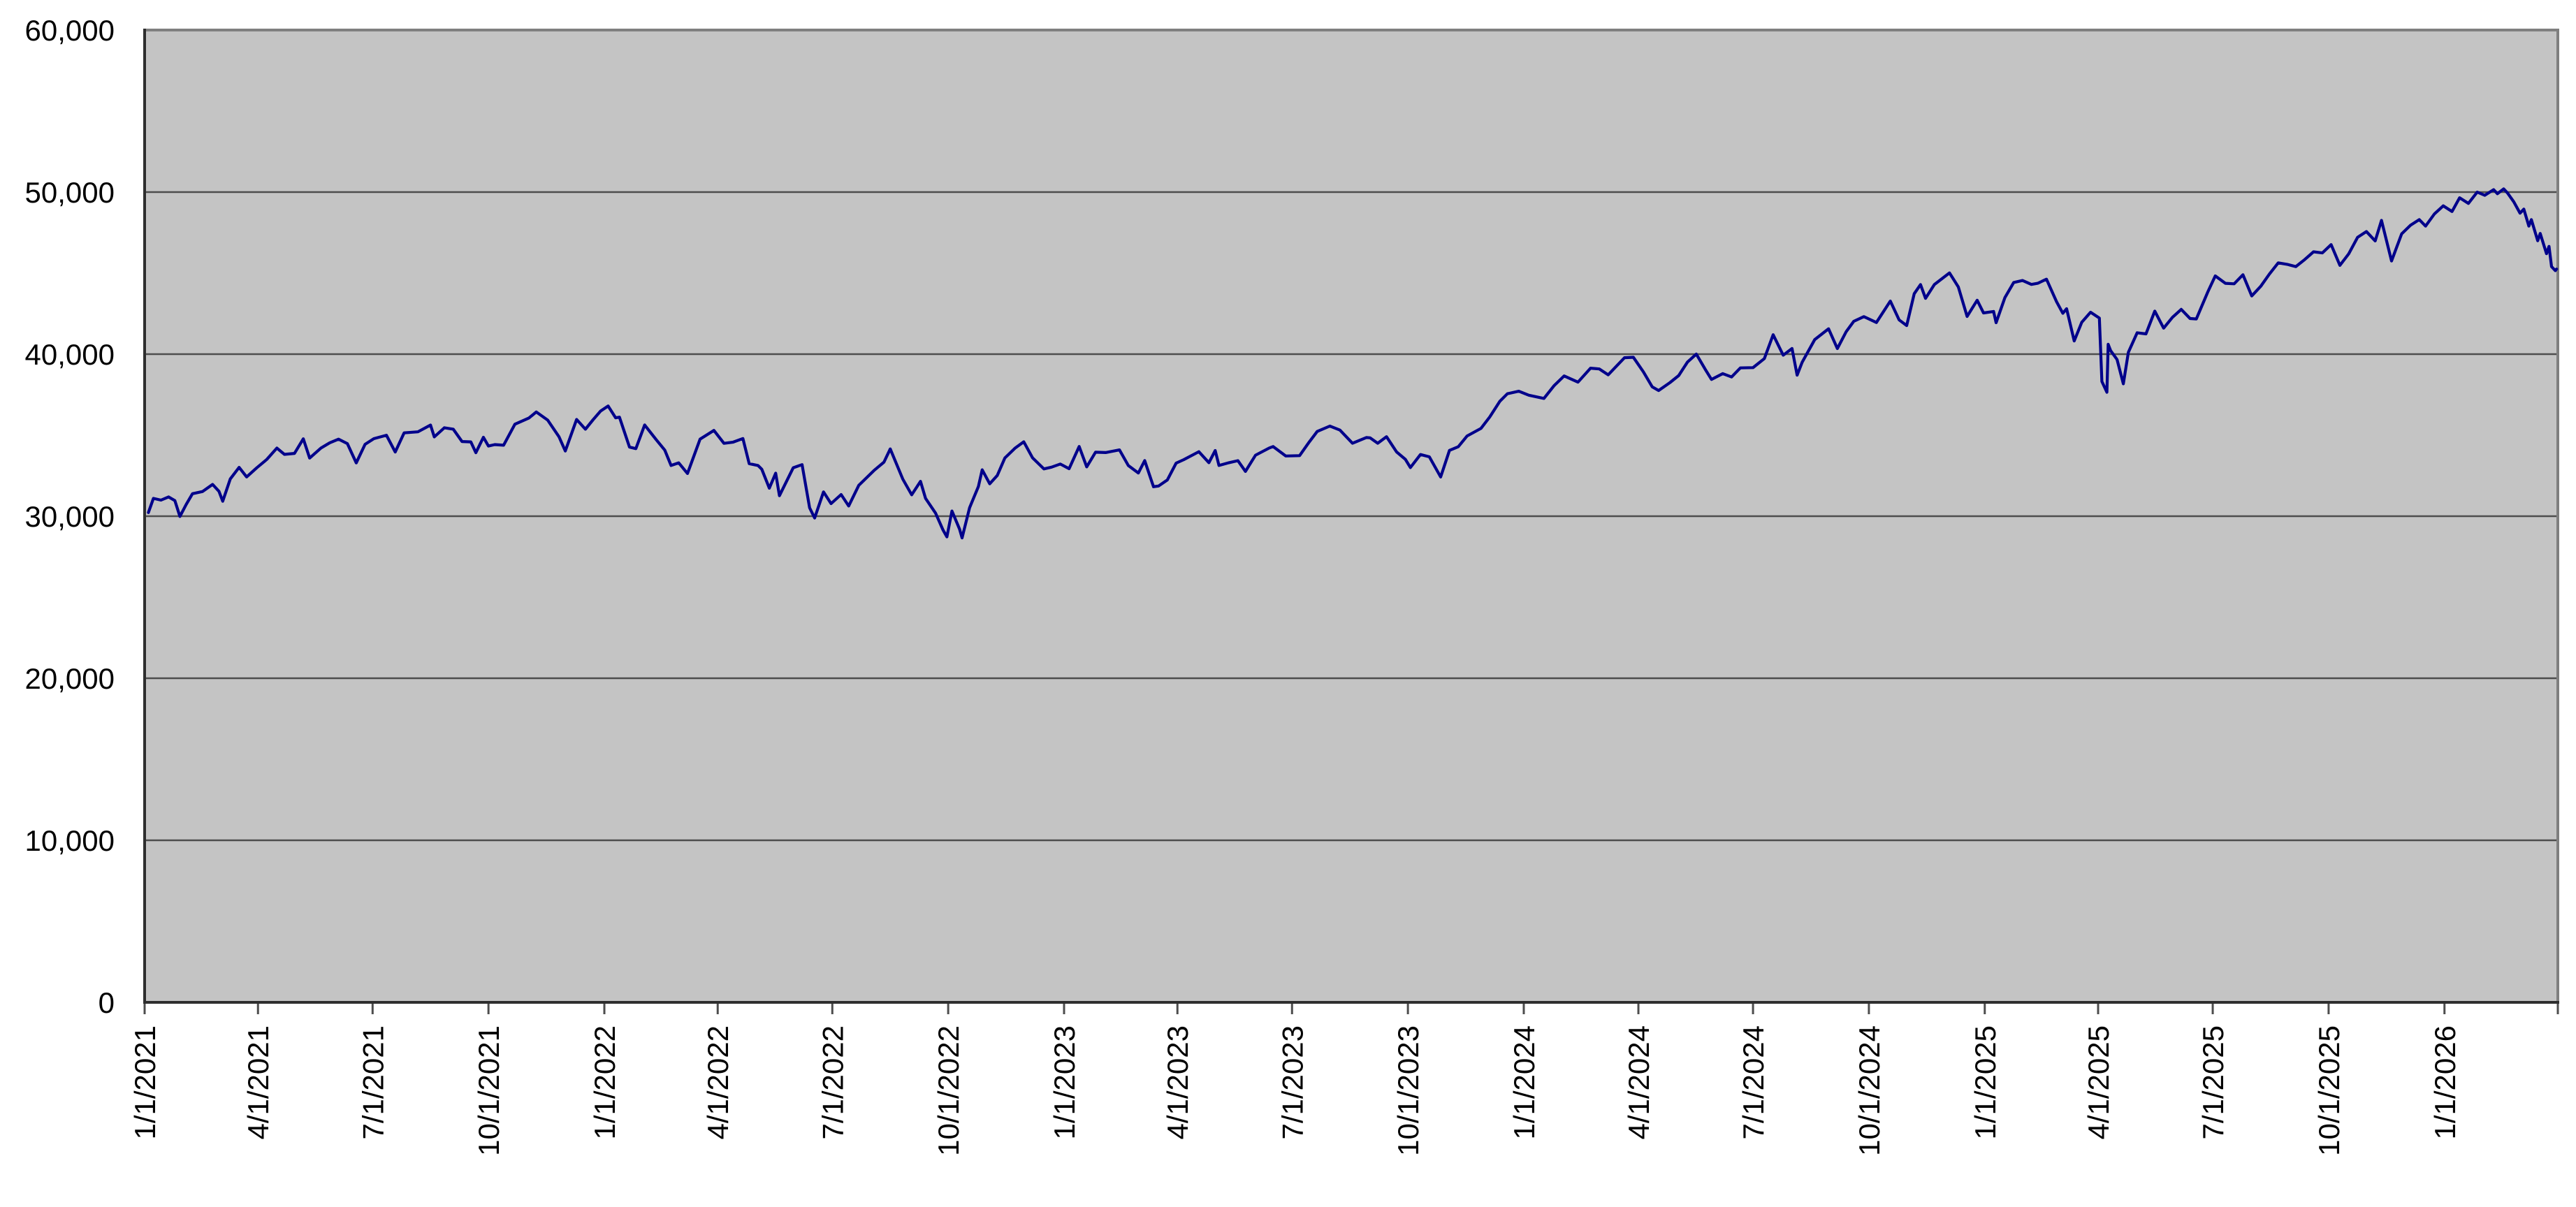 The height and width of the screenshot is (1207, 2576). I want to click on x-axis-ticks, so click(1351, 1009).